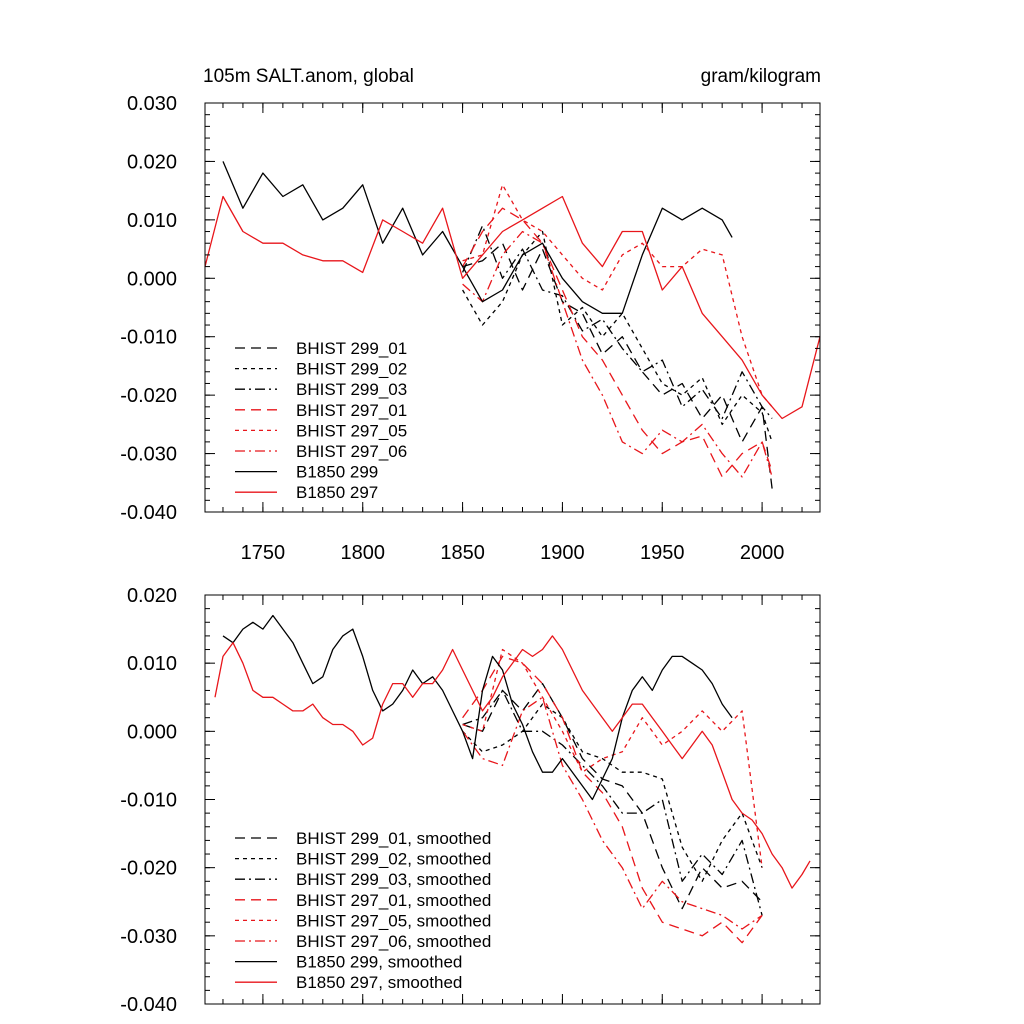  What do you see at coordinates (362, 553) in the screenshot?
I see `top-xtick-label: 1800` at bounding box center [362, 553].